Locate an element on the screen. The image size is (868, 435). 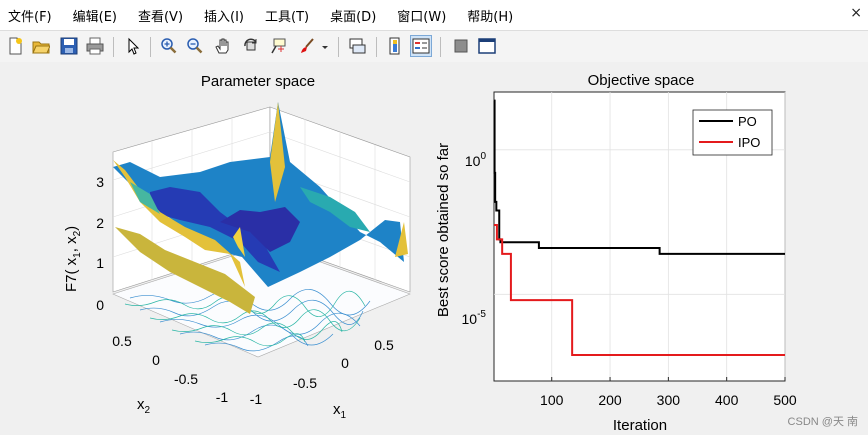
link-plot-icon is located at coordinates (357, 46).